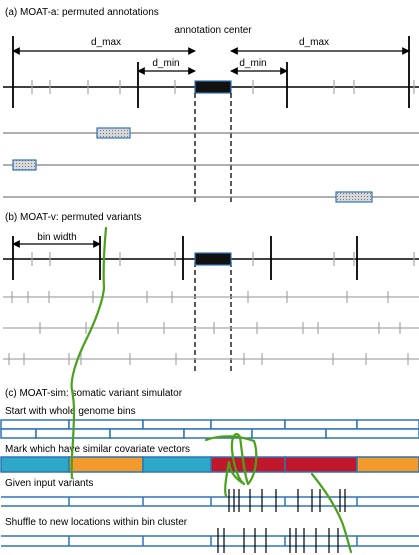 Image resolution: width=419 pixels, height=555 pixels. What do you see at coordinates (94, 393) in the screenshot?
I see `panel-c-title: (c) MOAT-sim: somatic variant simulator` at bounding box center [94, 393].